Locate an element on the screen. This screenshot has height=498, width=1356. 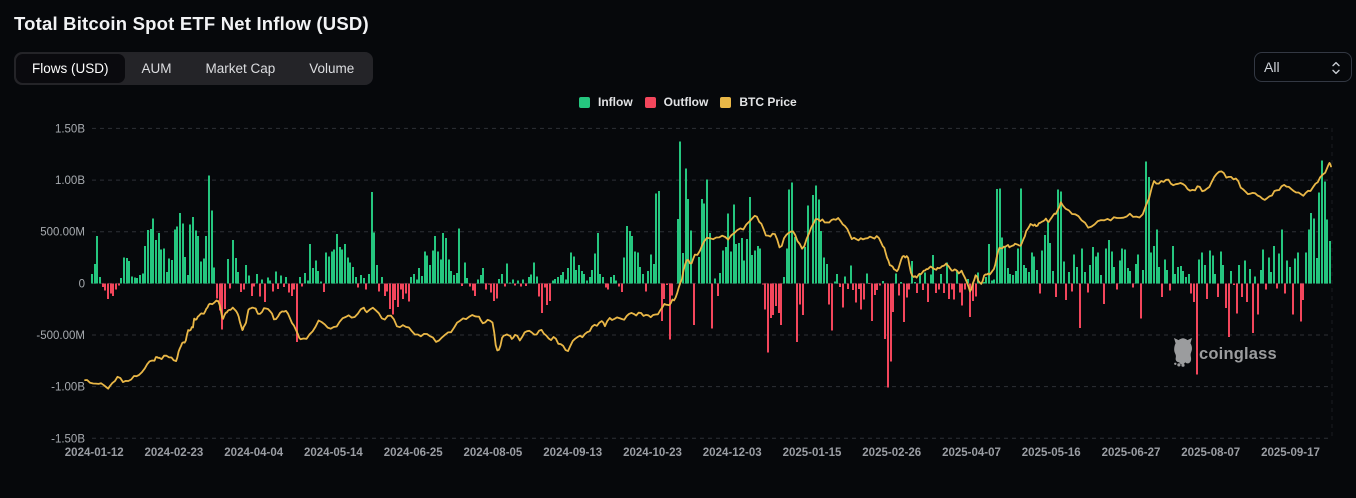
svg-text: 2025-09-17 is located at coordinates (1290, 453).